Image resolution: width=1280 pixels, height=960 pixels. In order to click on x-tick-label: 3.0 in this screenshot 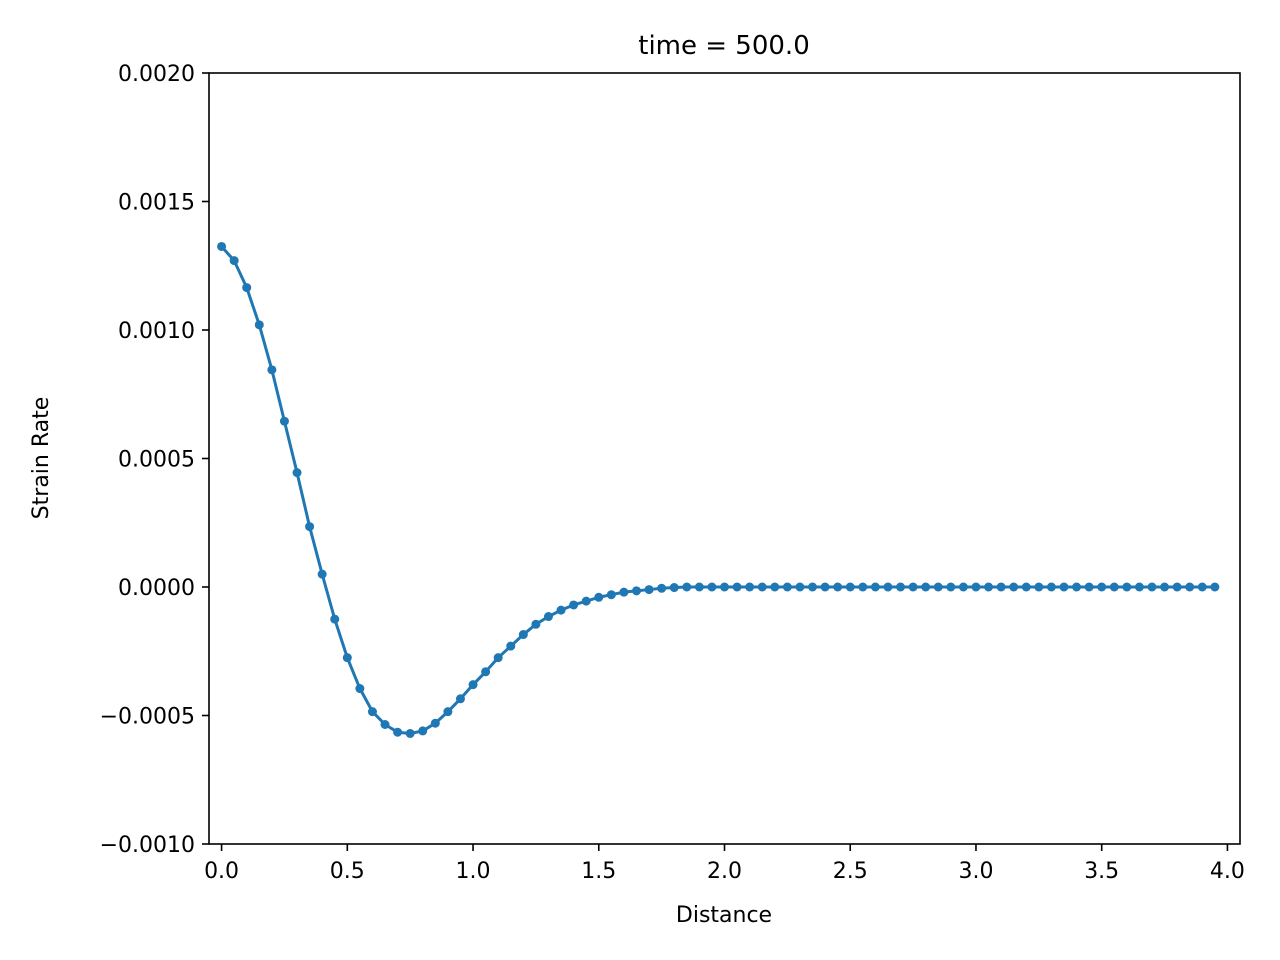, I will do `click(975, 871)`.